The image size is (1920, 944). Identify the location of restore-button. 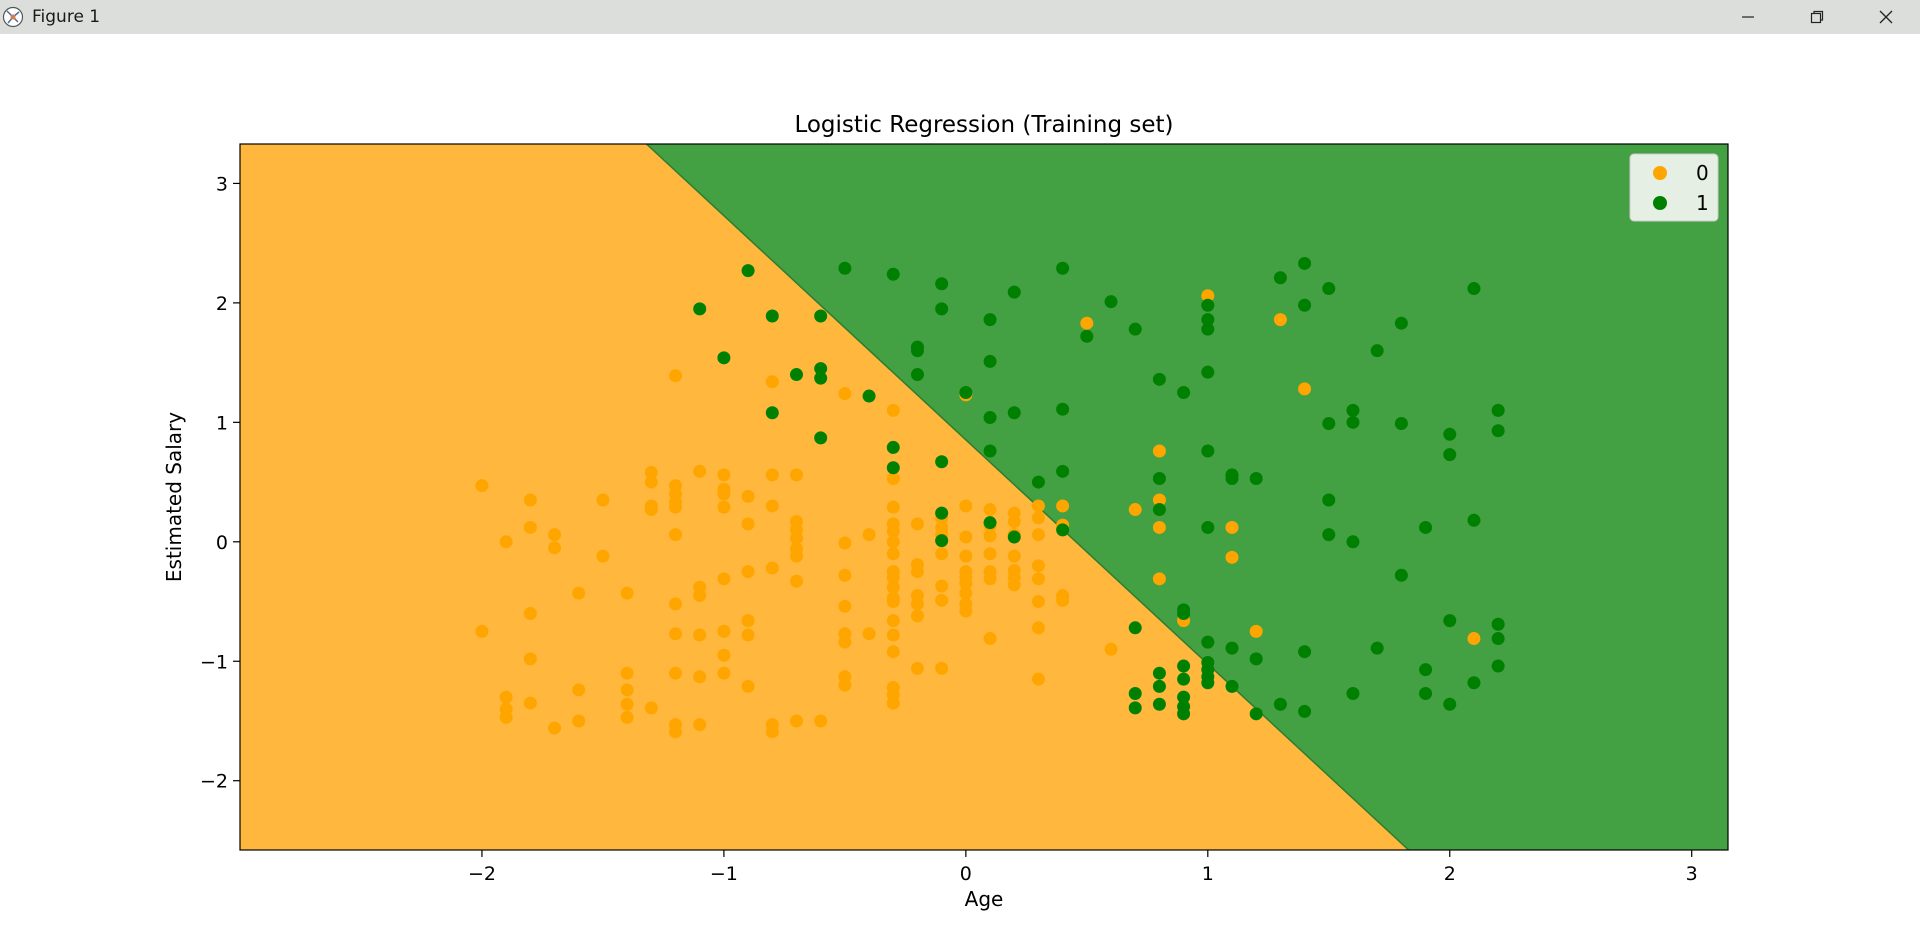
(1816, 17).